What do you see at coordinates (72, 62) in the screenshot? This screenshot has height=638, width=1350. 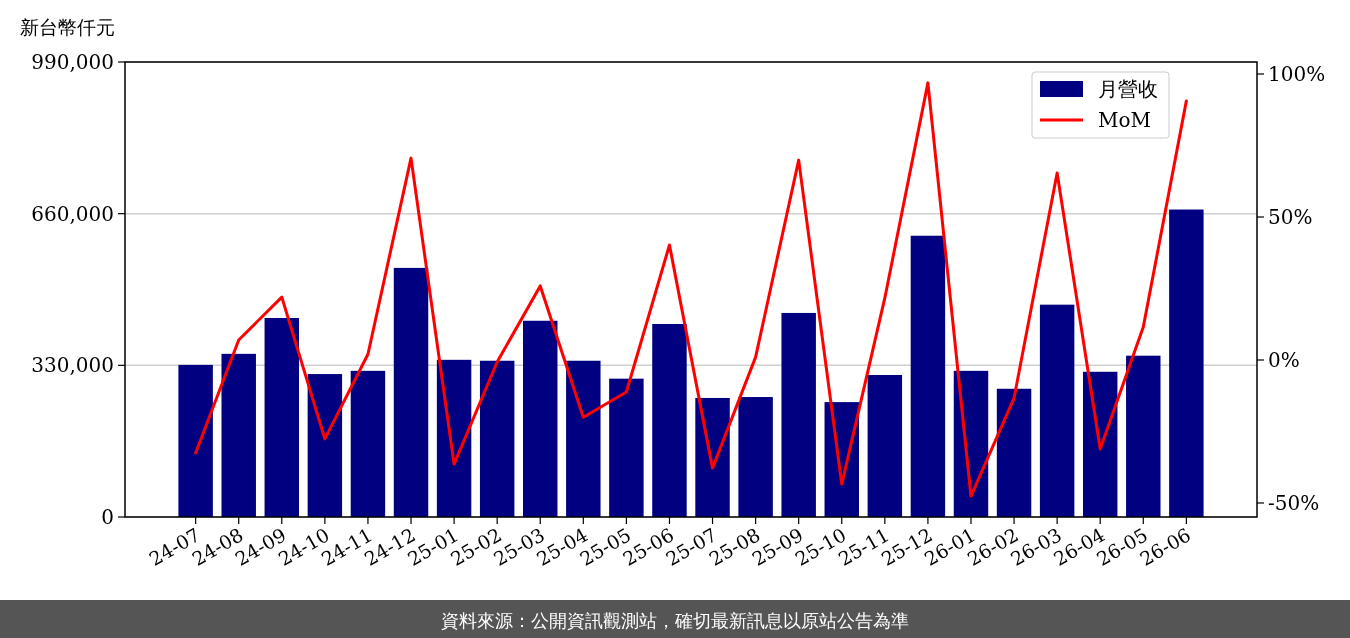 I see `y-tick-label: 990,000` at bounding box center [72, 62].